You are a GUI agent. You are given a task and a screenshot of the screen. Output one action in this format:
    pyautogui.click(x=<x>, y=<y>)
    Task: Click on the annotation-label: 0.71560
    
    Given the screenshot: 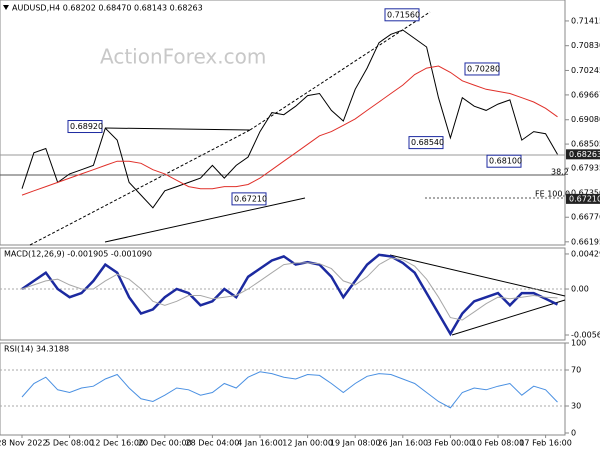 What is the action you would take?
    pyautogui.click(x=403, y=14)
    